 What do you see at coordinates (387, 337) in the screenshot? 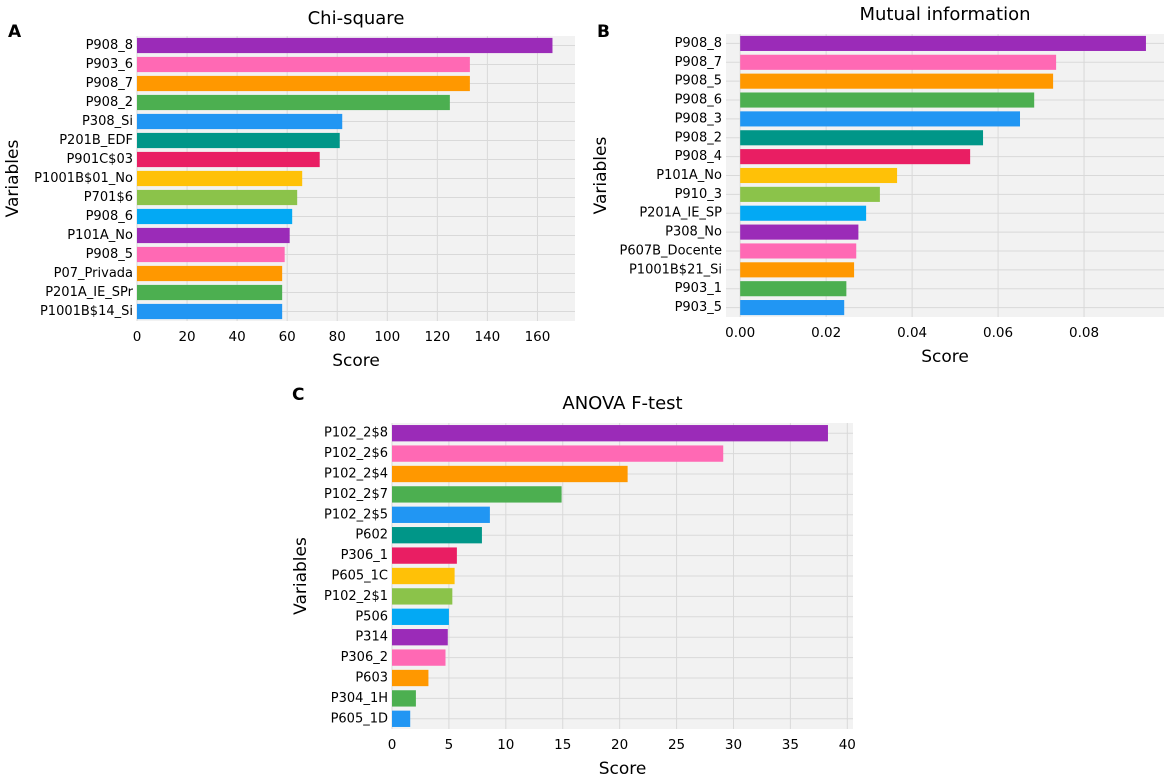
I see `x-tick-label-a: 100` at bounding box center [387, 337].